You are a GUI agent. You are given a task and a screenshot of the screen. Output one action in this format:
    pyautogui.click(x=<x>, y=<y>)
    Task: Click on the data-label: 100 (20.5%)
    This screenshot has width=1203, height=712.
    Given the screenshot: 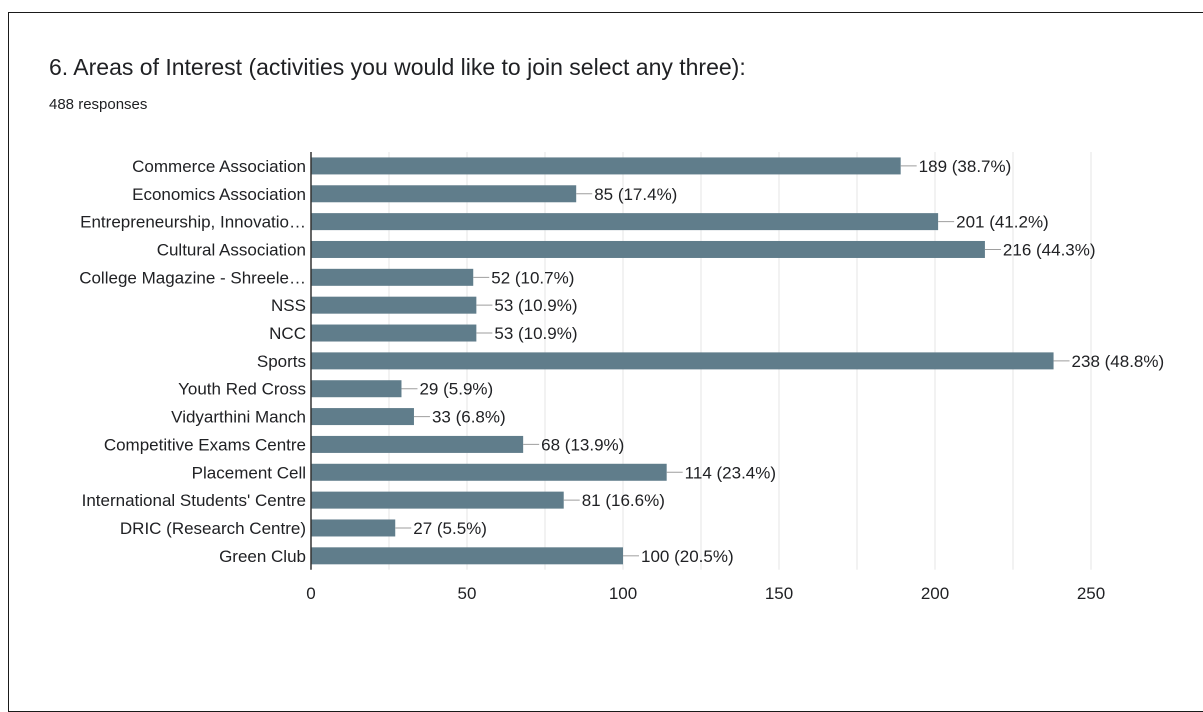 What is the action you would take?
    pyautogui.click(x=687, y=556)
    